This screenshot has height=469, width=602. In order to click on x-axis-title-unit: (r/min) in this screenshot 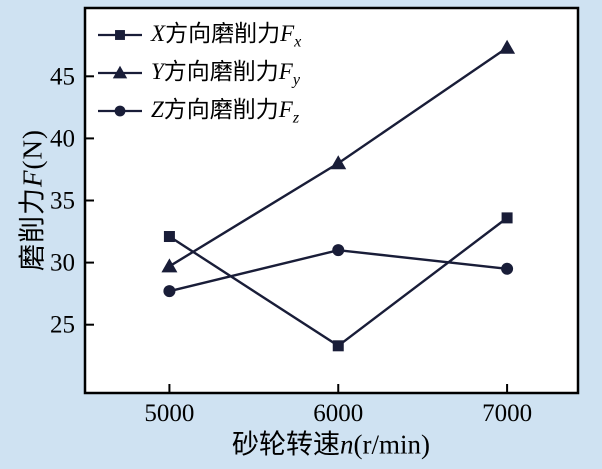, I will do `click(391, 444)`.